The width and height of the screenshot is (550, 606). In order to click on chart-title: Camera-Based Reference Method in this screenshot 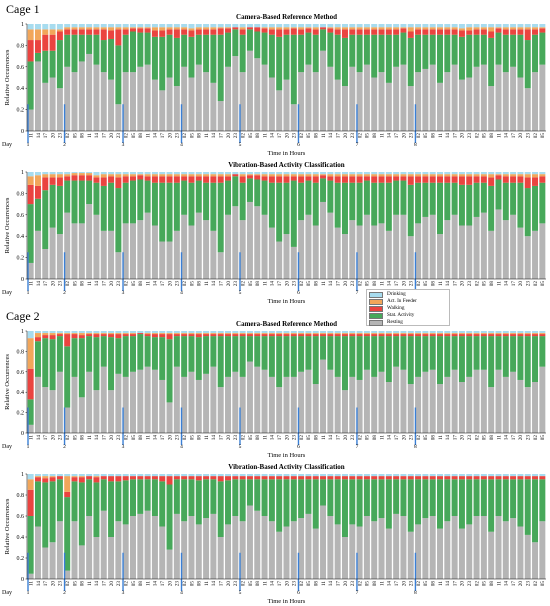, I will do `click(286, 17)`.